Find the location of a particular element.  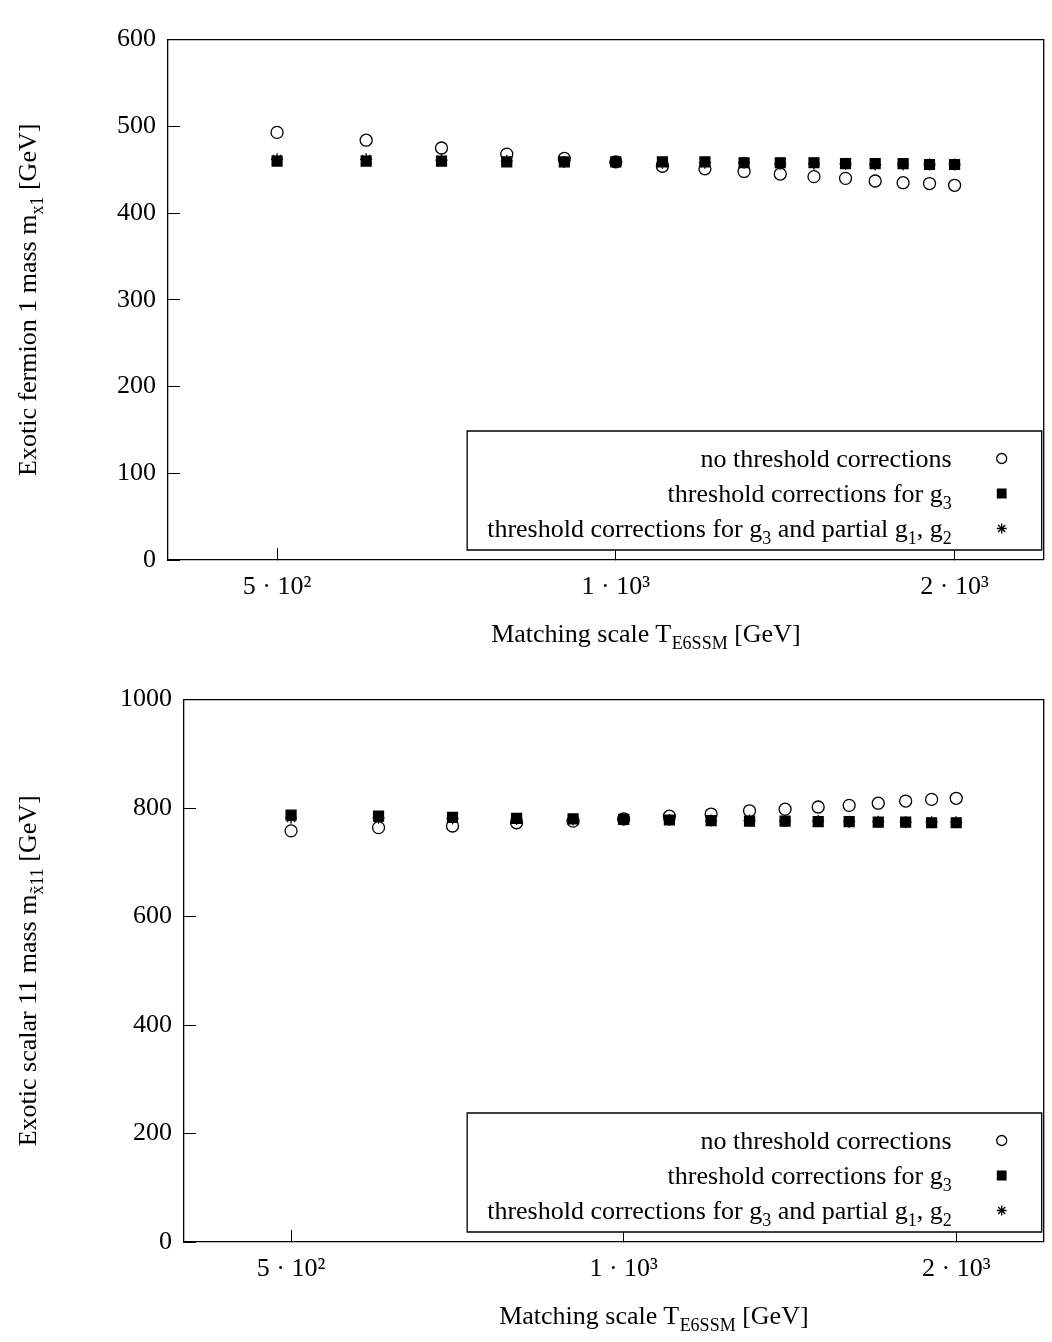

y-tick-label: 100 is located at coordinates (136, 472).